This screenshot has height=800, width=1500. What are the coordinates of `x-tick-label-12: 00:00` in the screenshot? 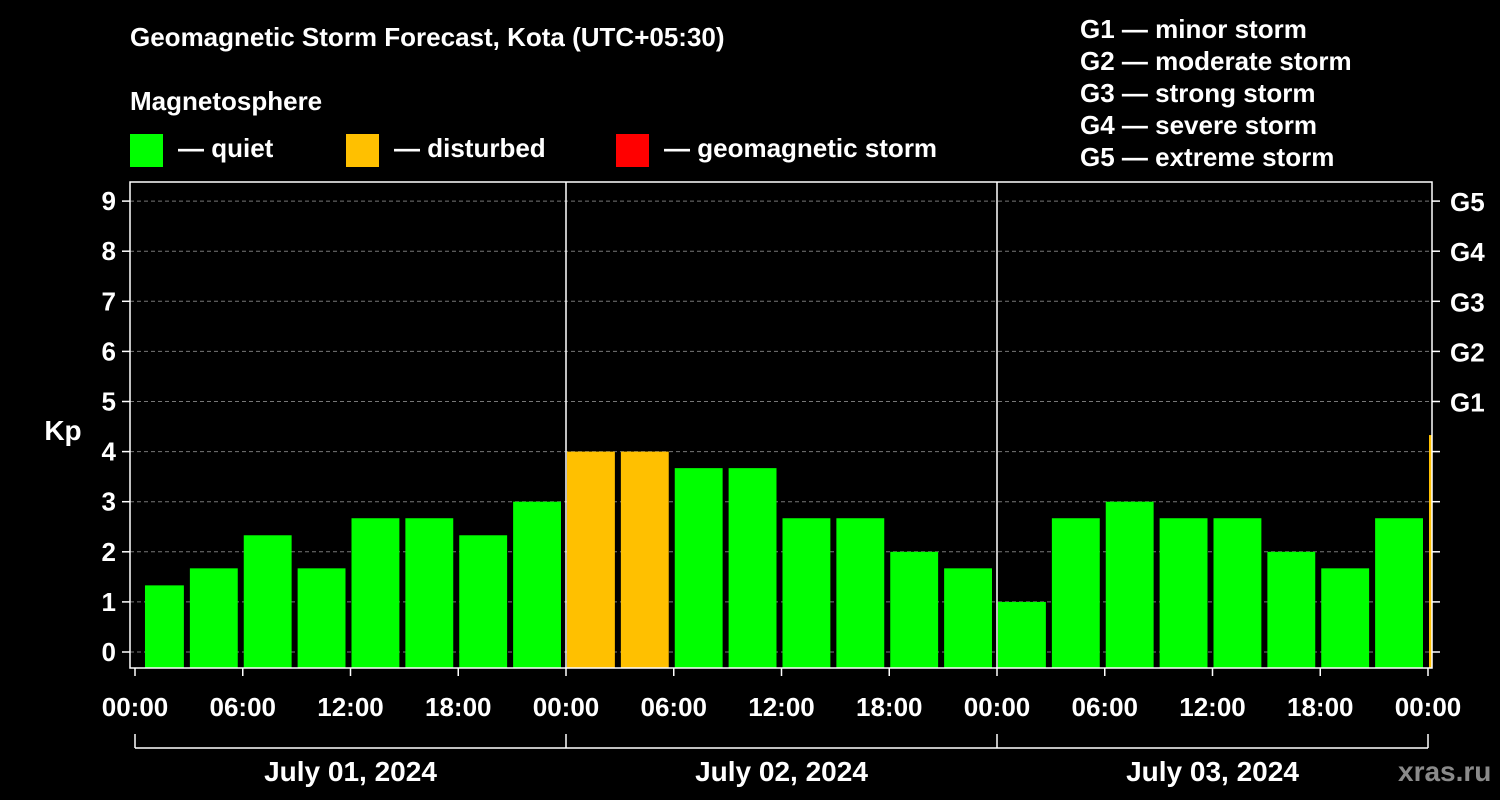 It's located at (1428, 707).